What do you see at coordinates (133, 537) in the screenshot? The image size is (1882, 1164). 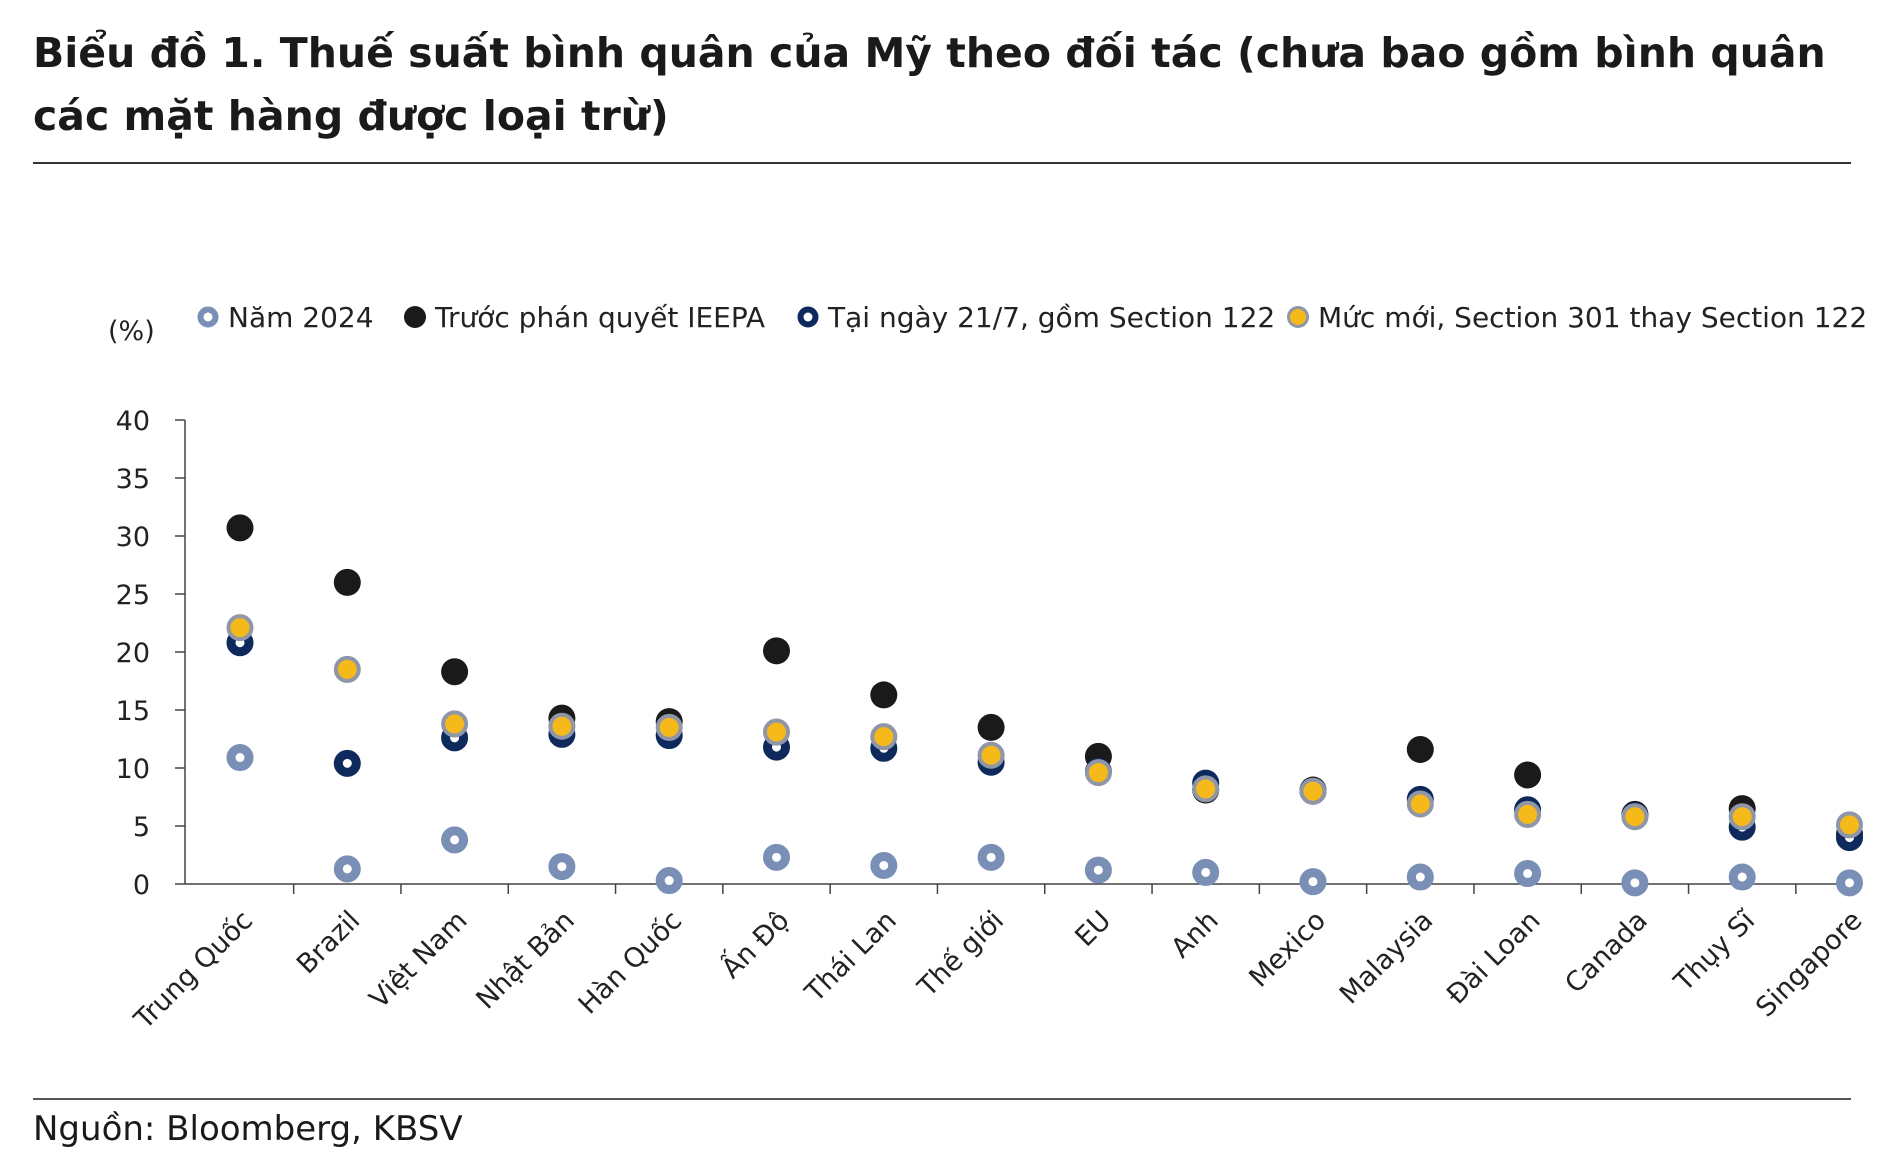 I see `y-tick-label: 30` at bounding box center [133, 537].